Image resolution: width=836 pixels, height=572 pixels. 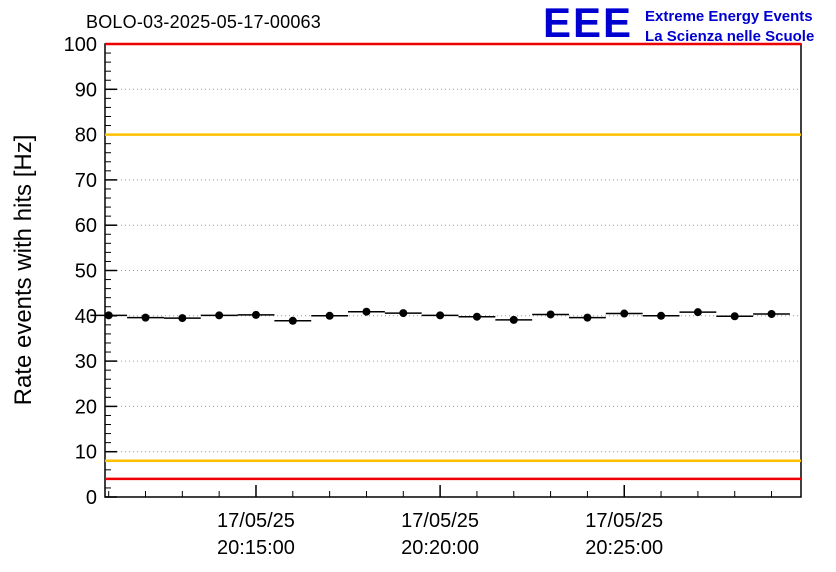 What do you see at coordinates (86, 136) in the screenshot?
I see `y-tick-label: 80` at bounding box center [86, 136].